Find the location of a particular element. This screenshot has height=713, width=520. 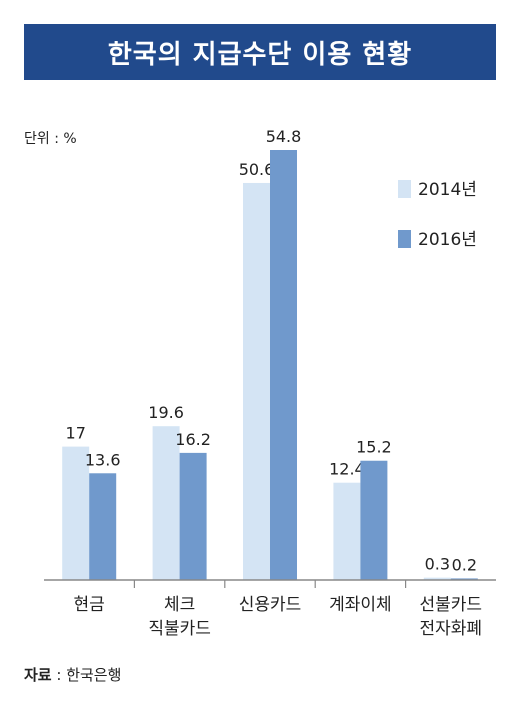

legend-label-2: 2016년 is located at coordinates (447, 240).